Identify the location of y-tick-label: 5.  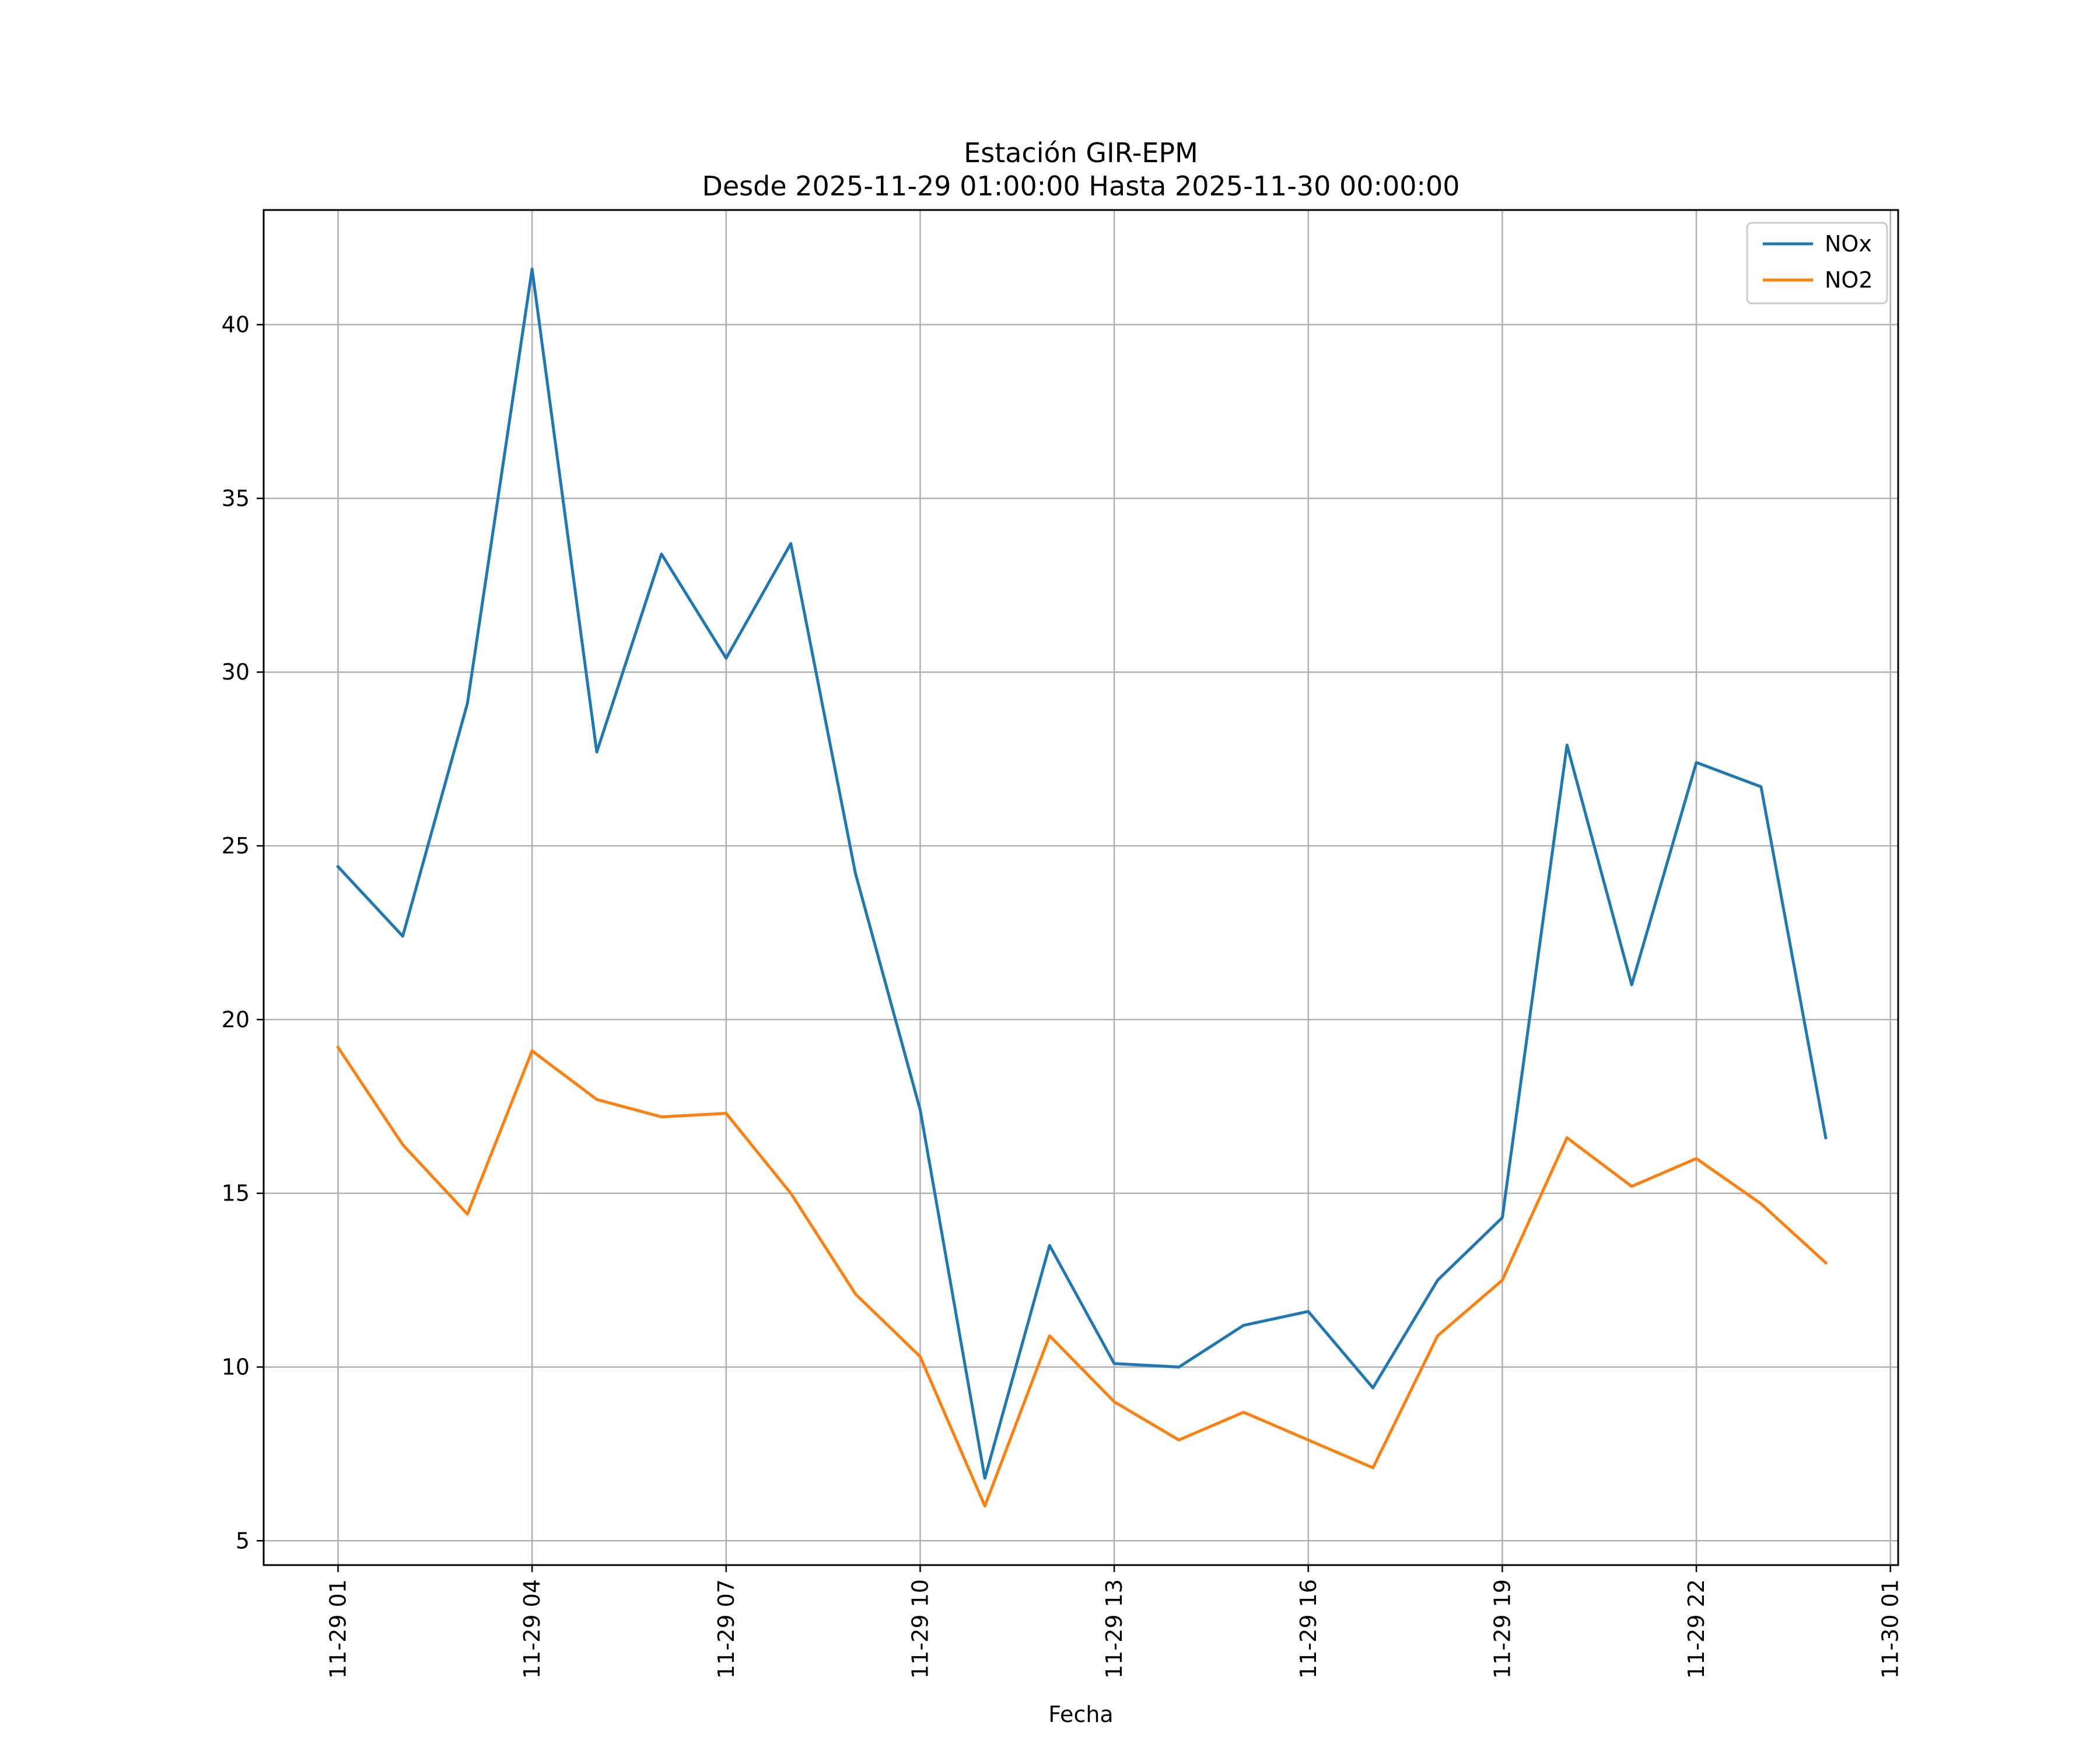
(243, 1540).